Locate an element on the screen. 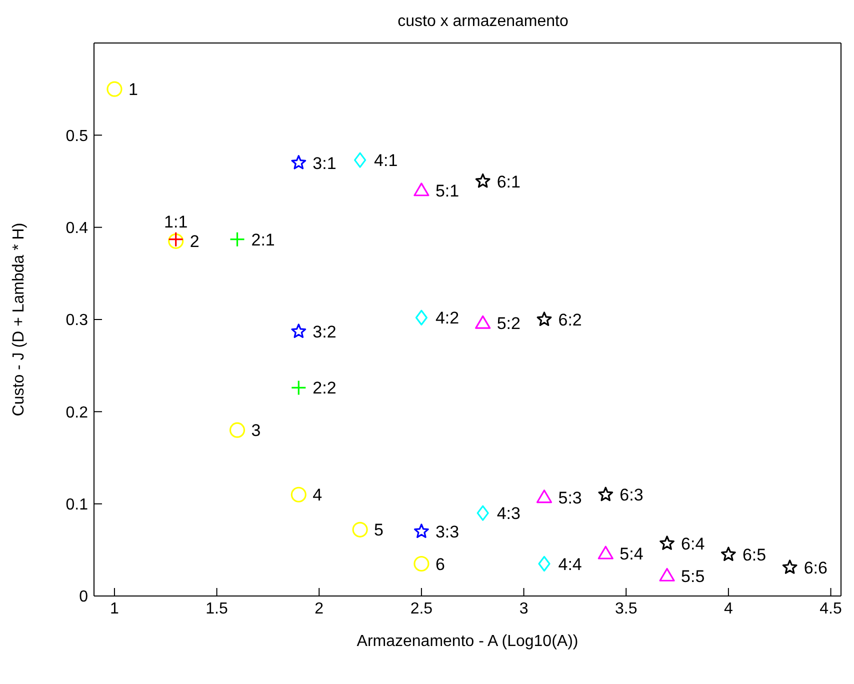 The height and width of the screenshot is (684, 854). annotation: 4:2 is located at coordinates (447, 318).